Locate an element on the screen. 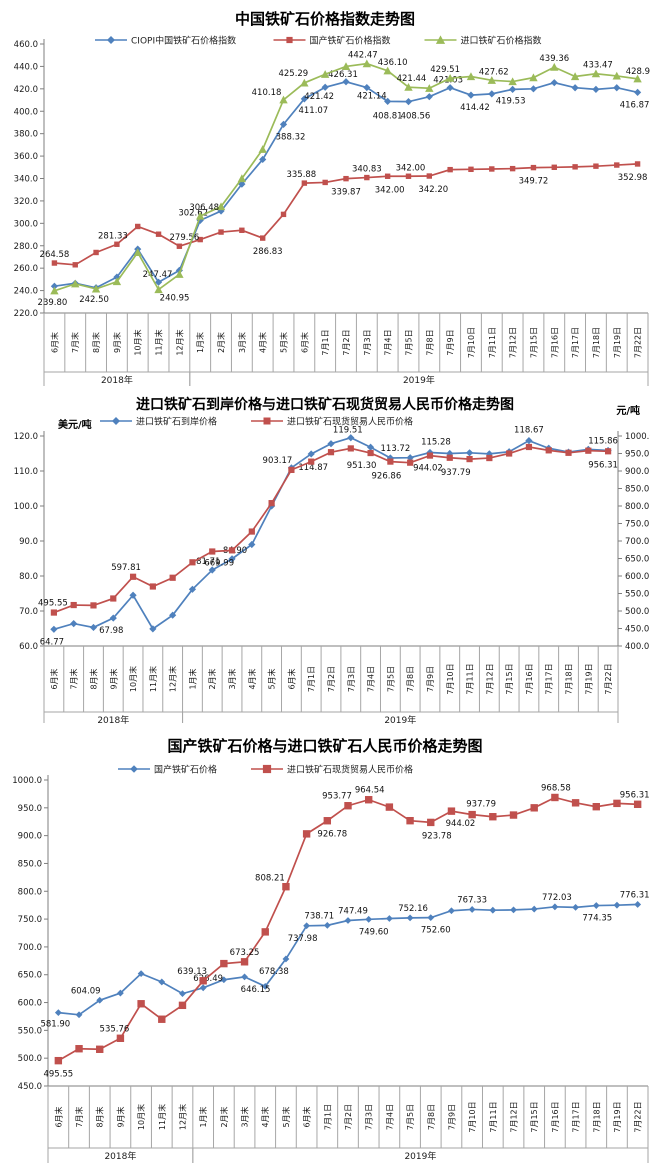 The height and width of the screenshot is (1165, 650). svg-text: 964.54 is located at coordinates (370, 791).